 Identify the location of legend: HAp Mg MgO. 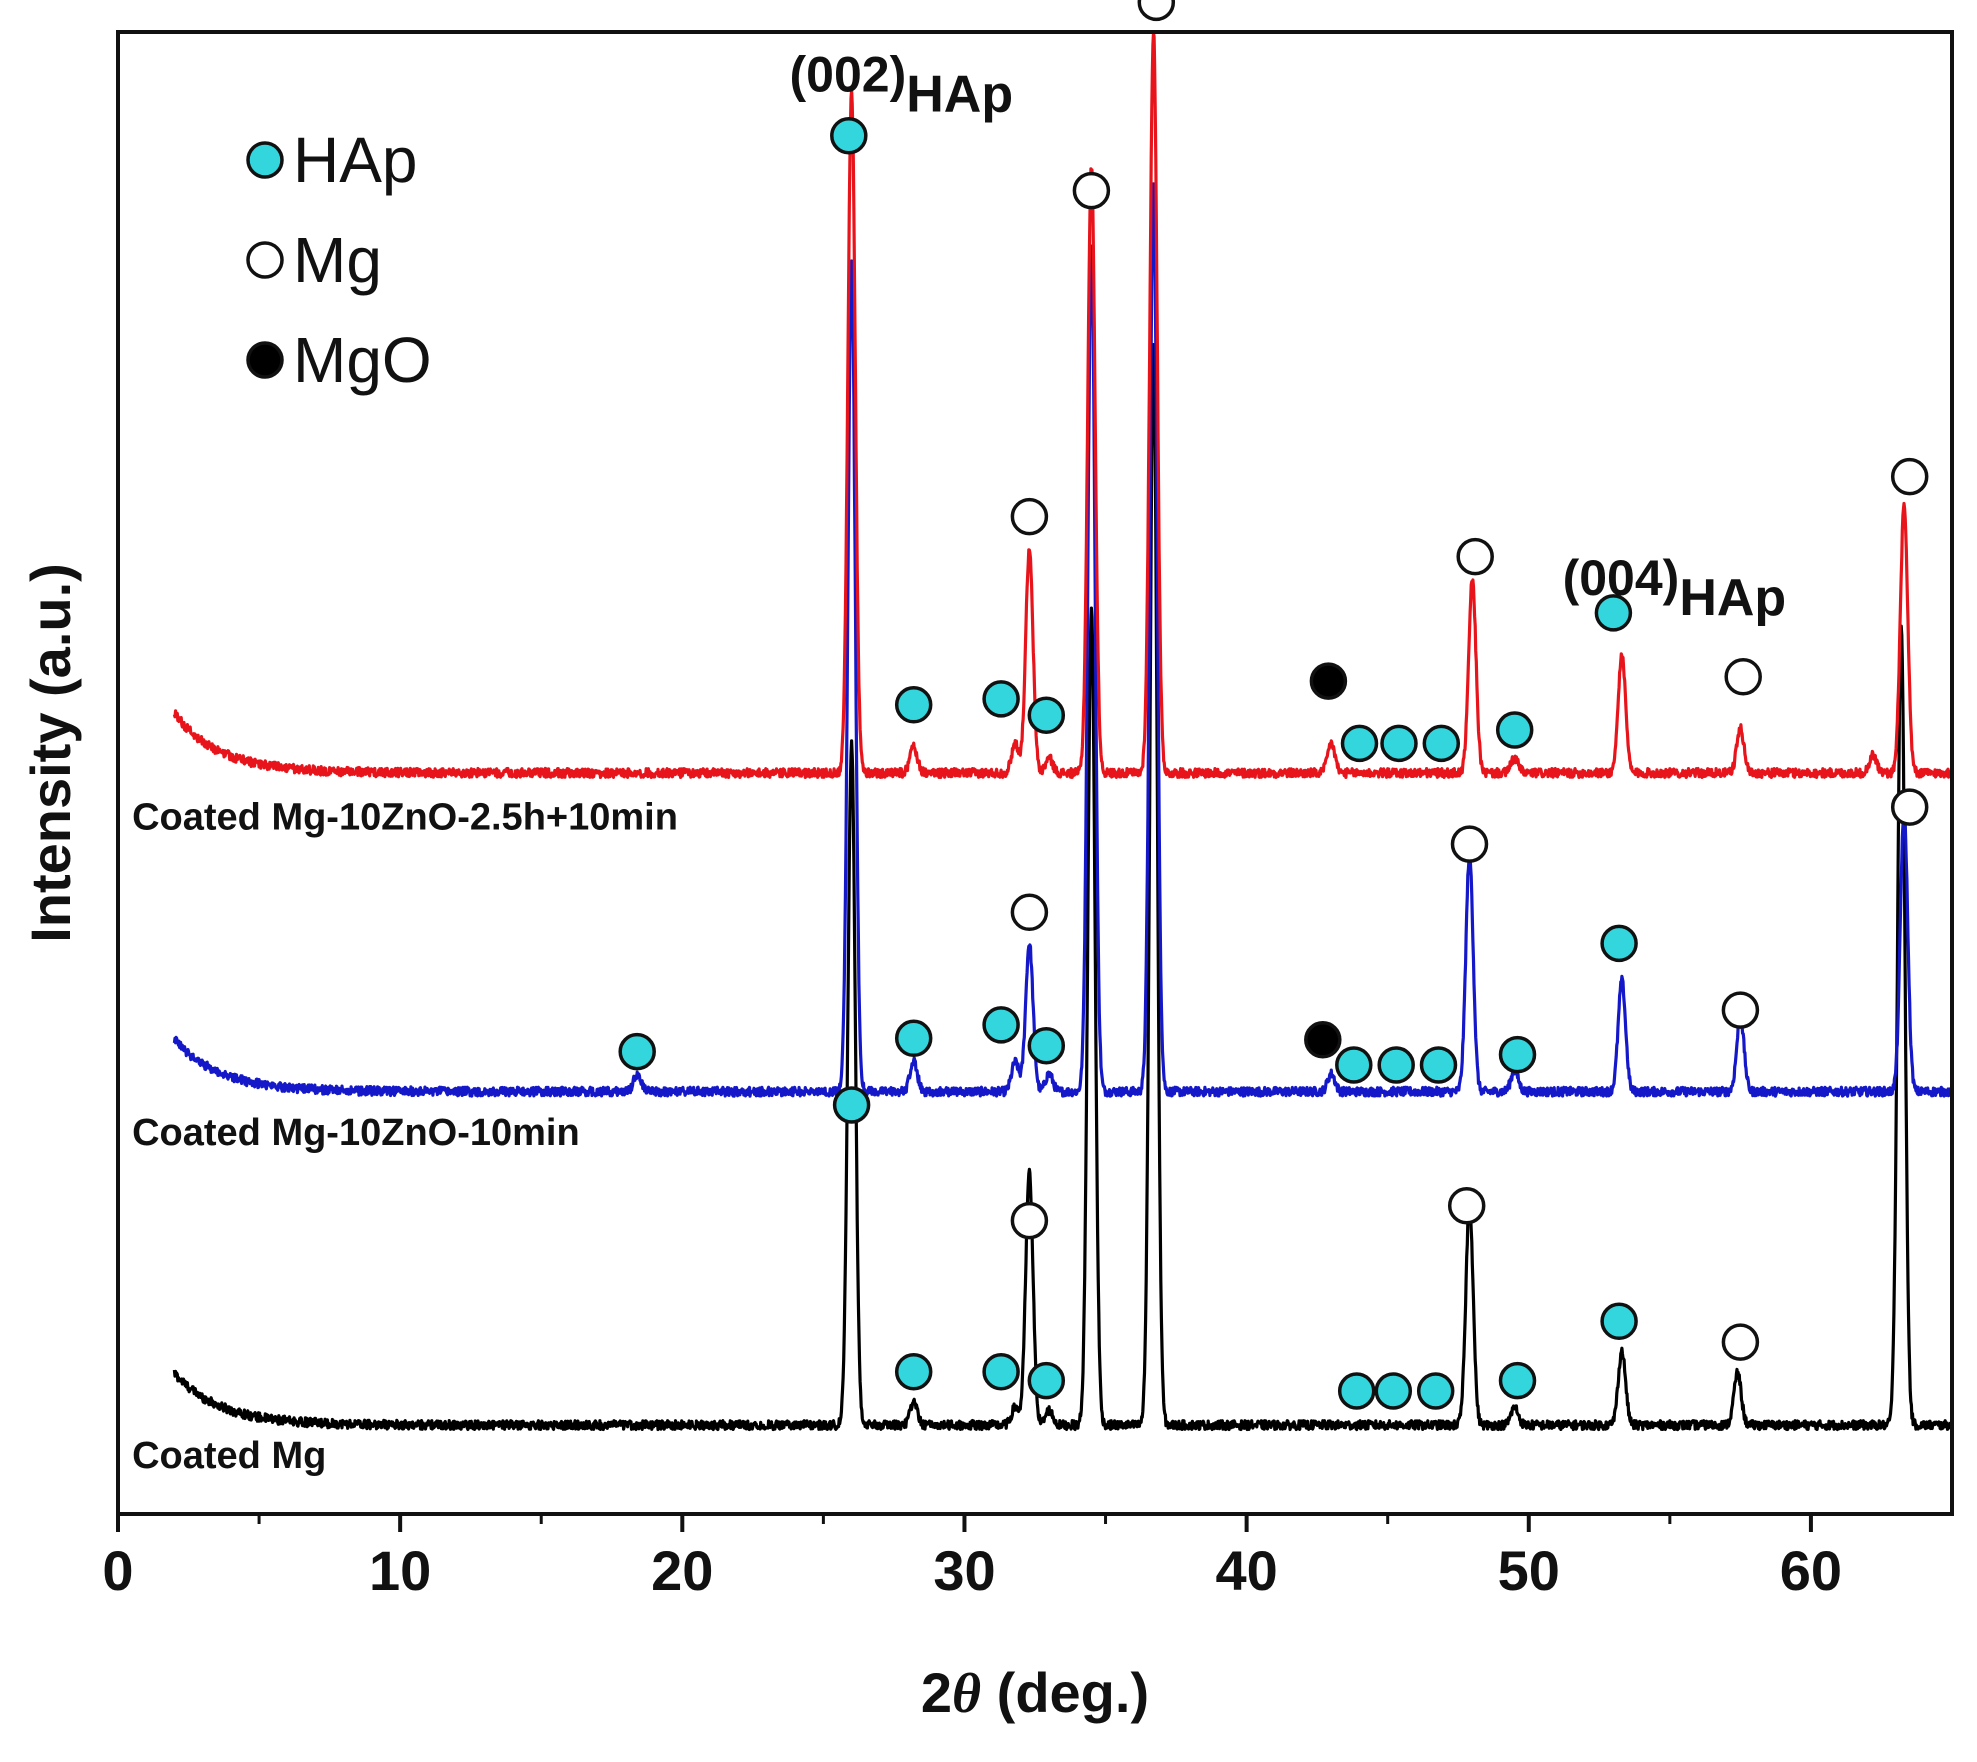
(339, 260).